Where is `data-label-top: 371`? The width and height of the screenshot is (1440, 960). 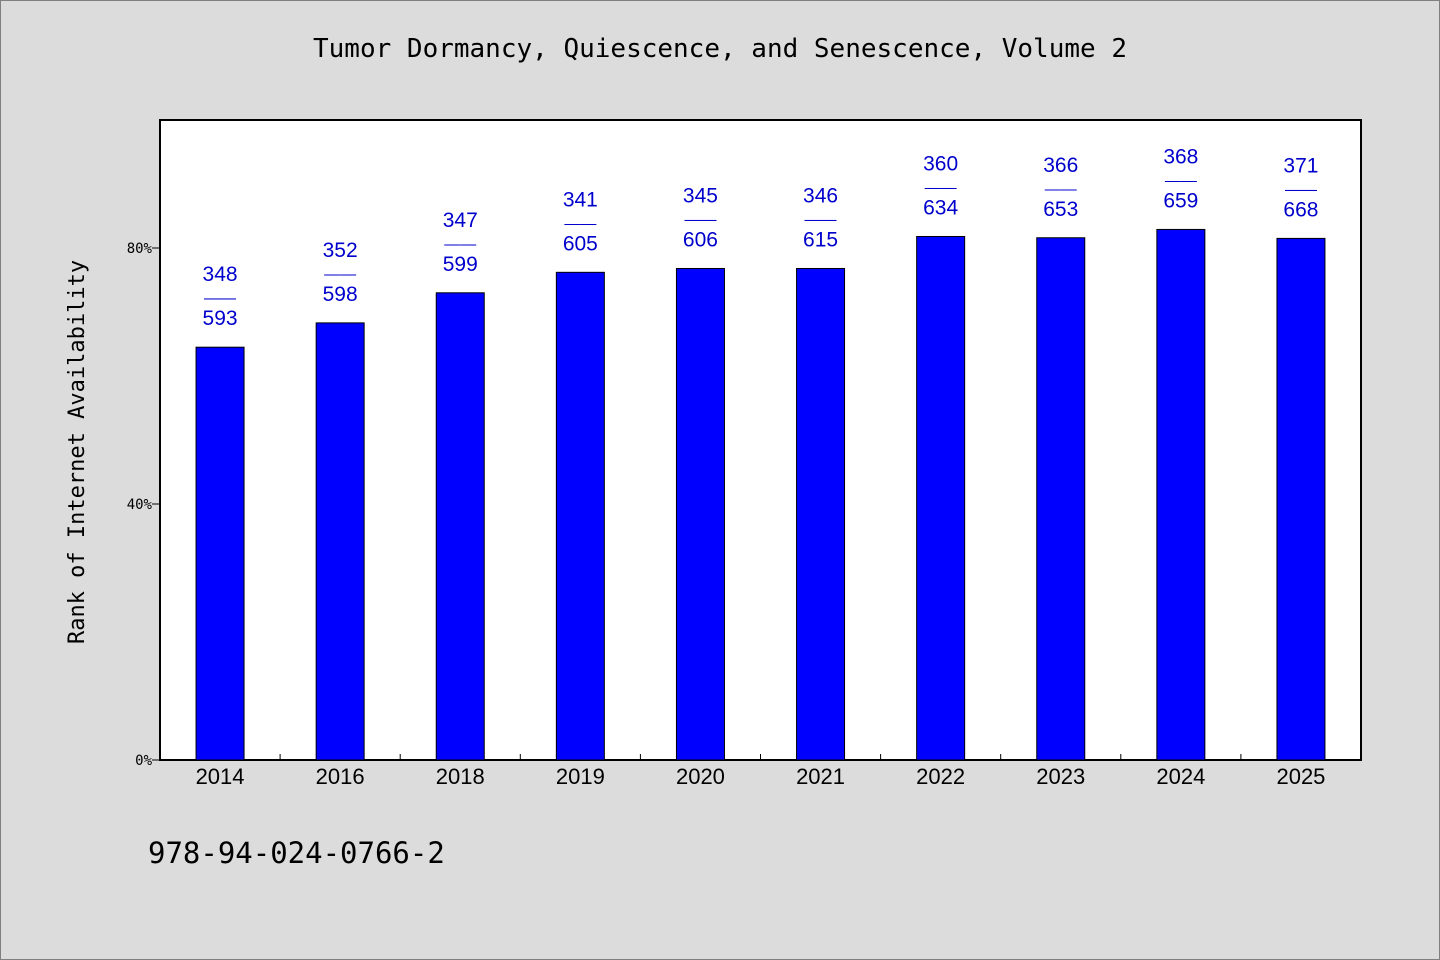
data-label-top: 371 is located at coordinates (1300, 165).